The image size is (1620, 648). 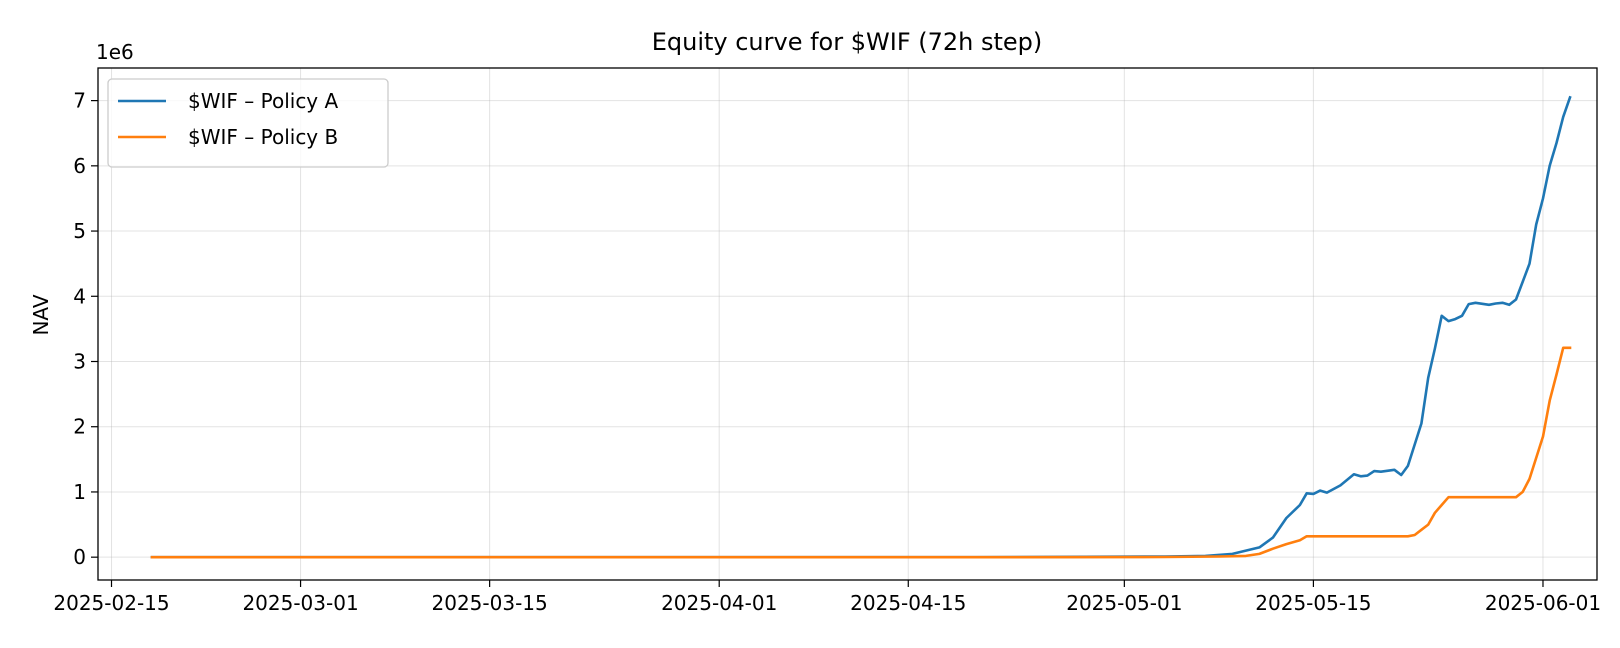 I want to click on x-tick-label: 2025-04-15, so click(x=908, y=603).